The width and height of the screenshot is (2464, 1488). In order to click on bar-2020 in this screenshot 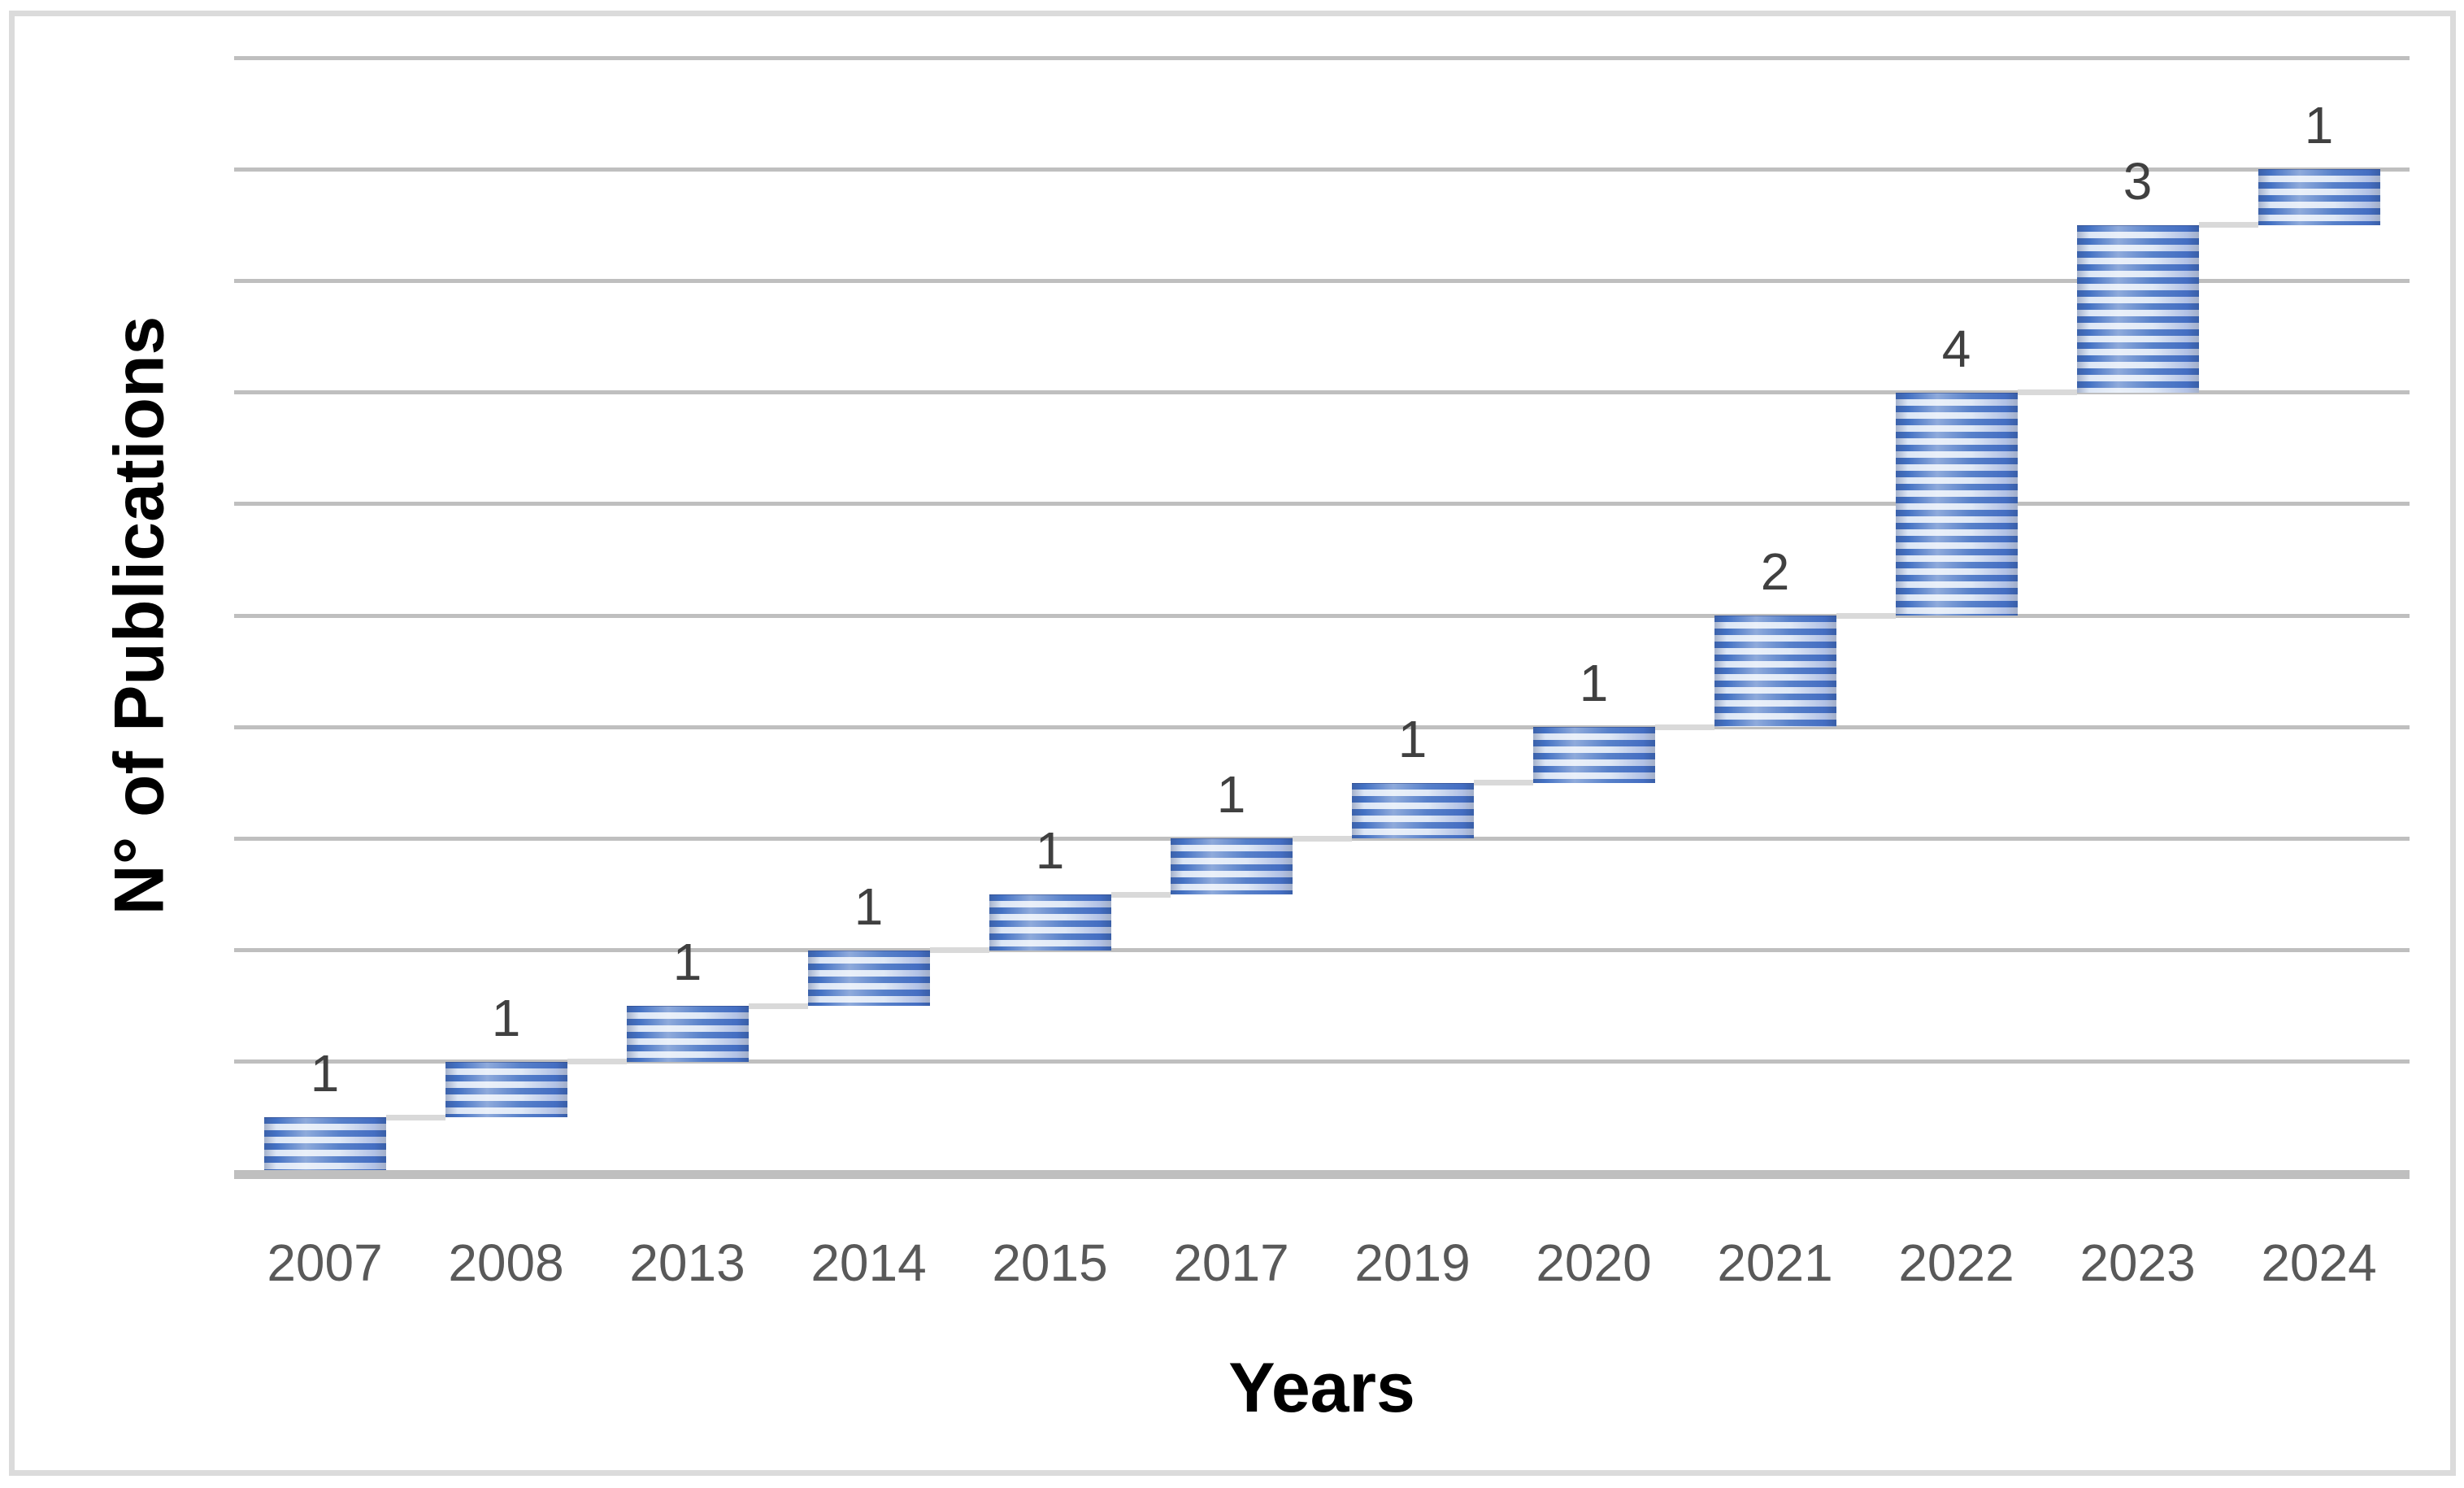, I will do `click(1593, 755)`.